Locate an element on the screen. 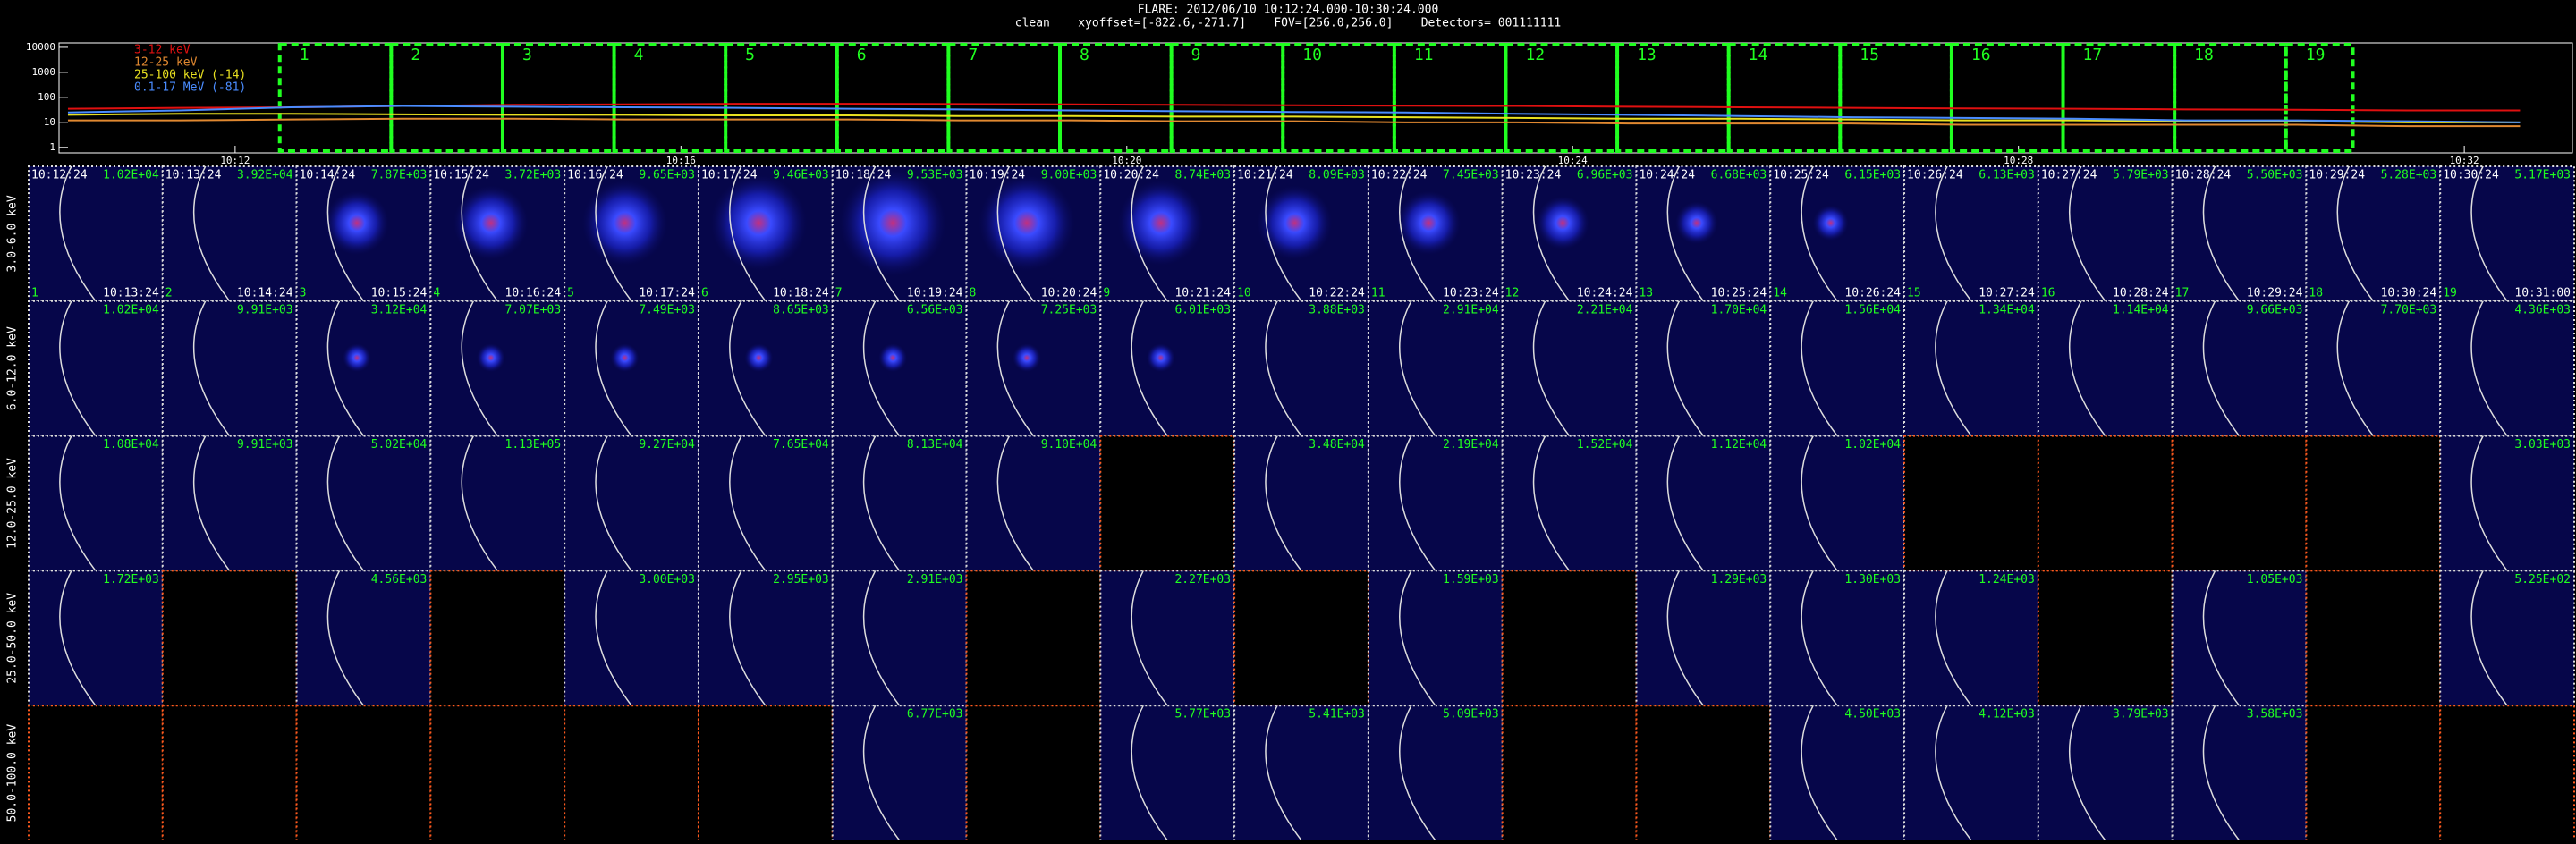  y-tick-label: 1000 is located at coordinates (44, 72).